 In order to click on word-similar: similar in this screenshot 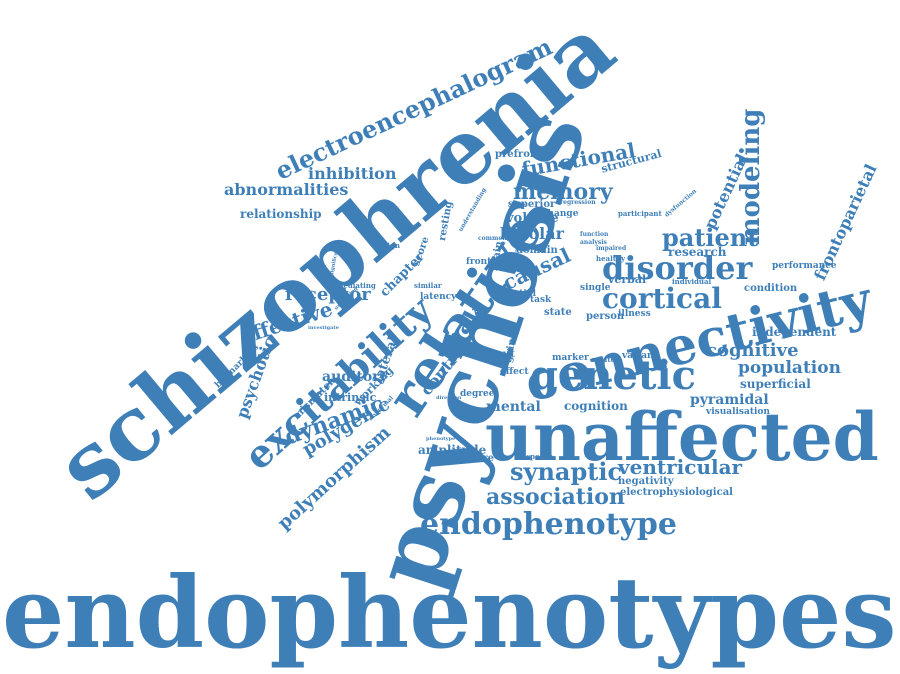, I will do `click(428, 285)`.